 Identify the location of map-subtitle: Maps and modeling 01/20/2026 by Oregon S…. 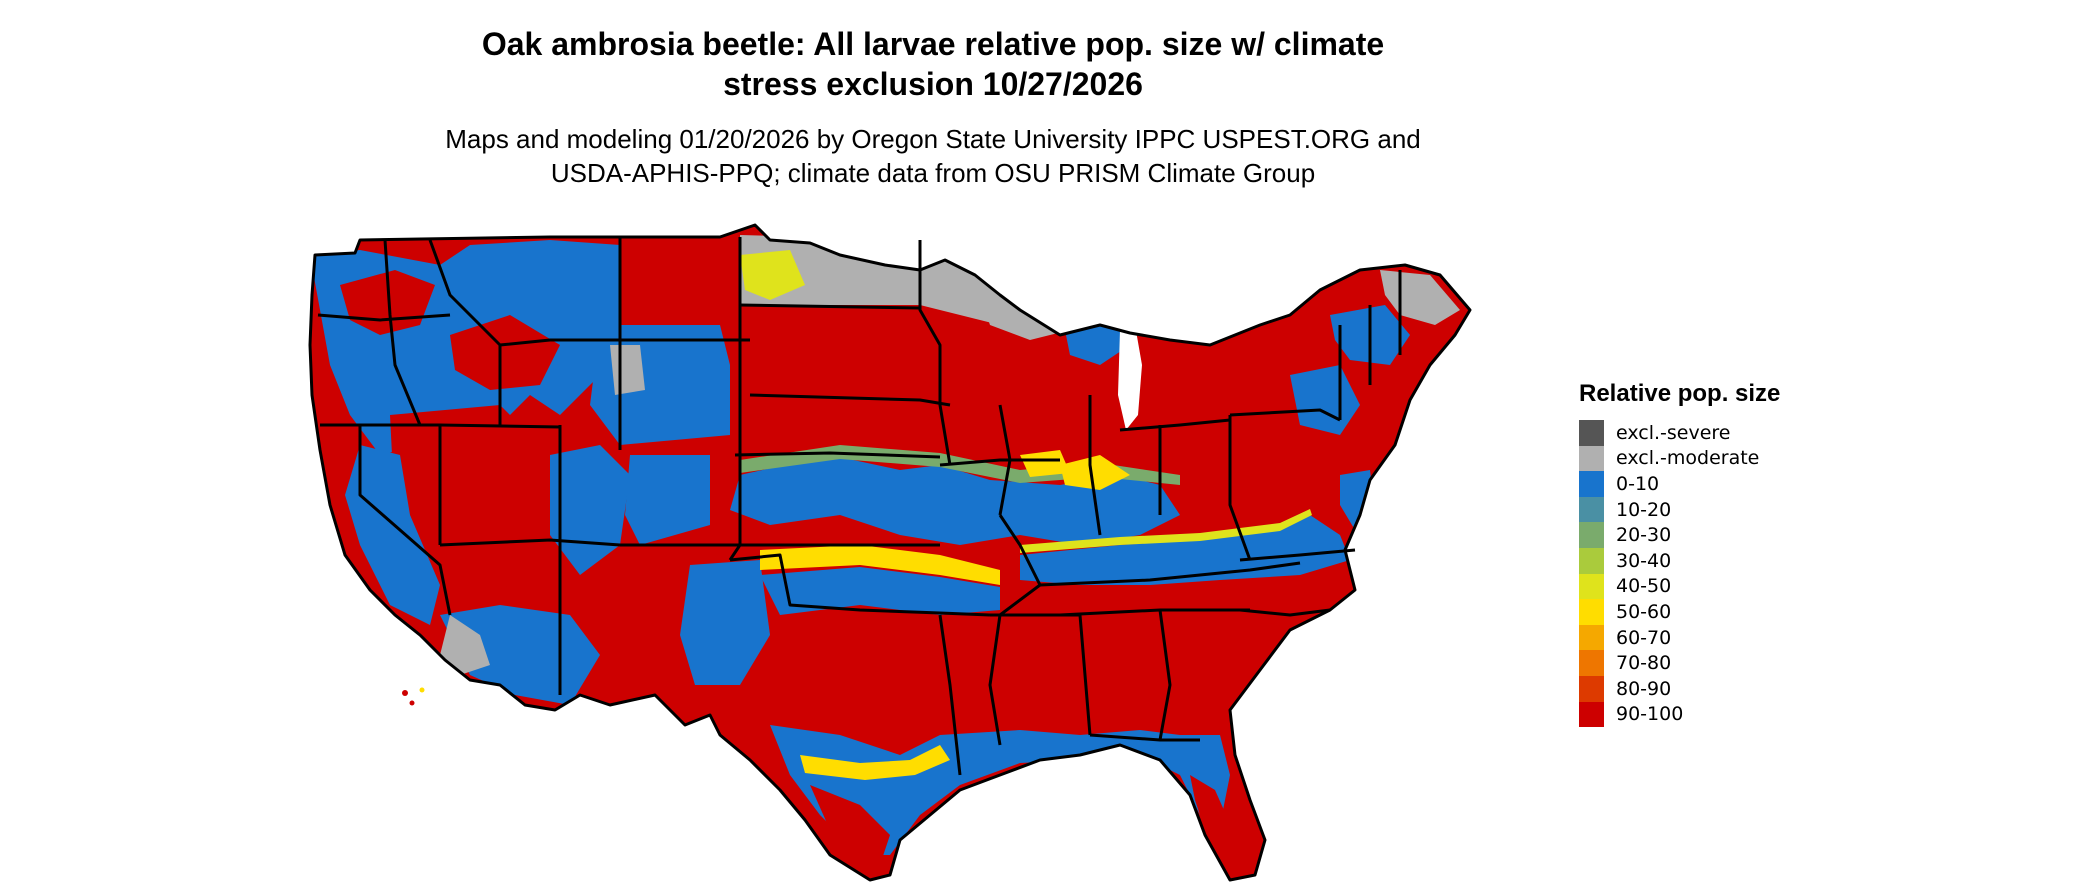
(933, 156).